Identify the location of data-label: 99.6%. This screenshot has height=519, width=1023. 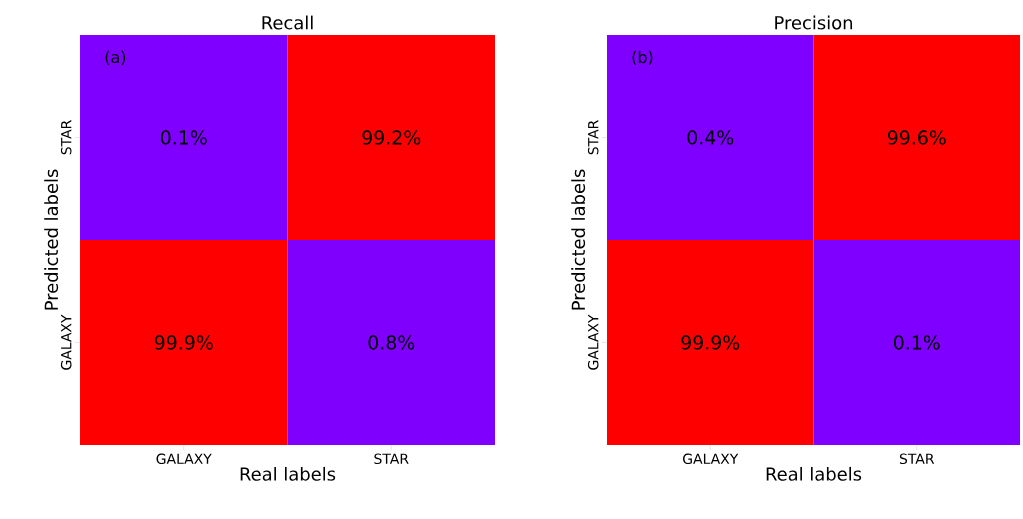
(916, 137).